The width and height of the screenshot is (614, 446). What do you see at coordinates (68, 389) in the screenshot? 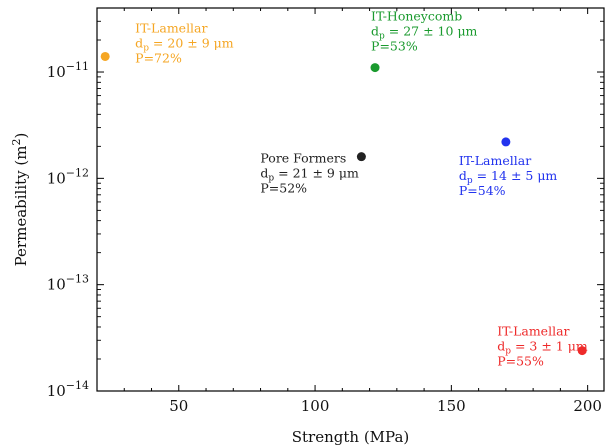
I see `y-tick-label: 10−14` at bounding box center [68, 389].